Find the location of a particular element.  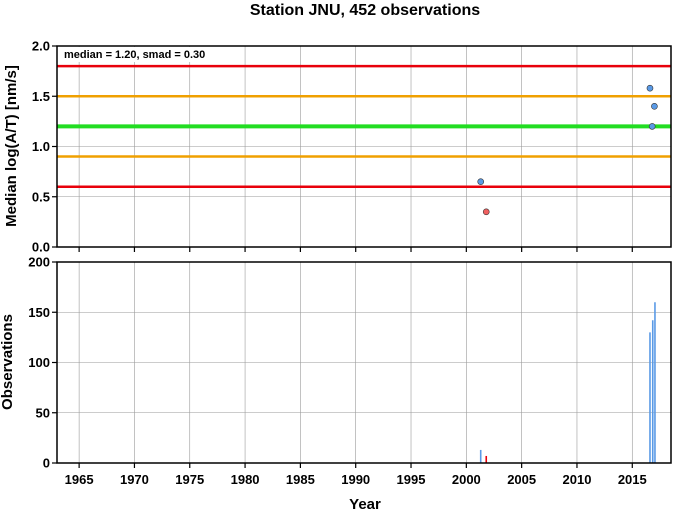

x-tick-label: 2015 is located at coordinates (632, 479).